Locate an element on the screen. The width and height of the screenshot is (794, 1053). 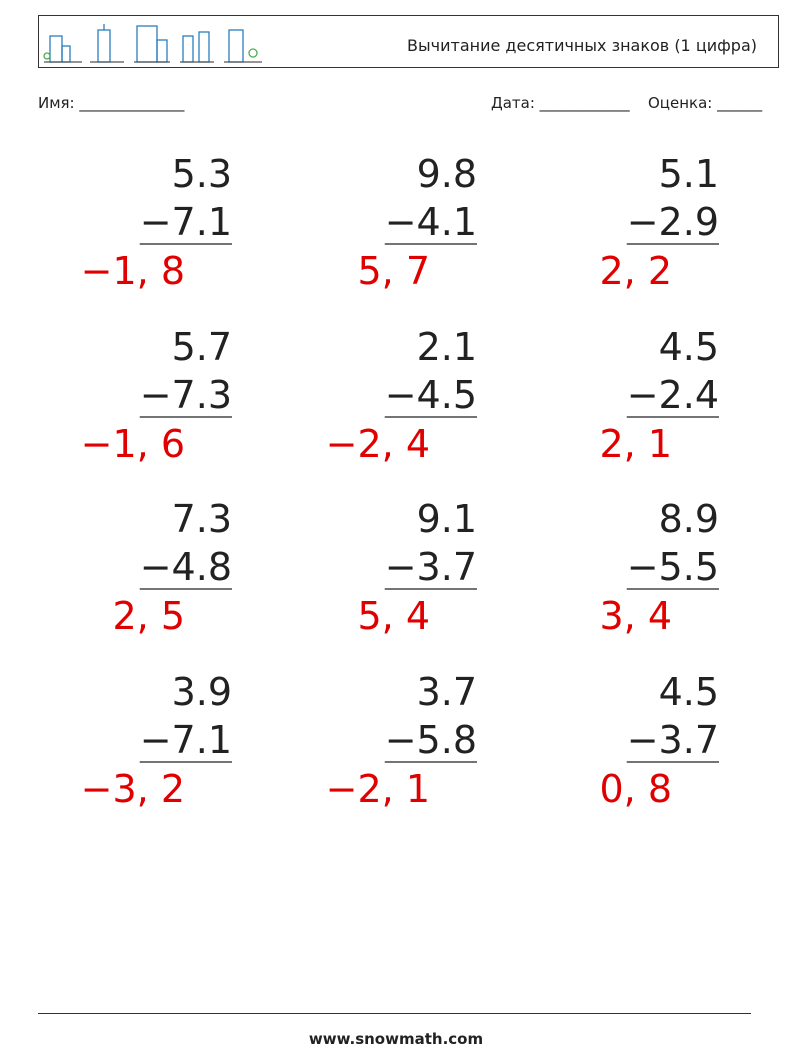
top-number: 5.3 is located at coordinates (202, 174).